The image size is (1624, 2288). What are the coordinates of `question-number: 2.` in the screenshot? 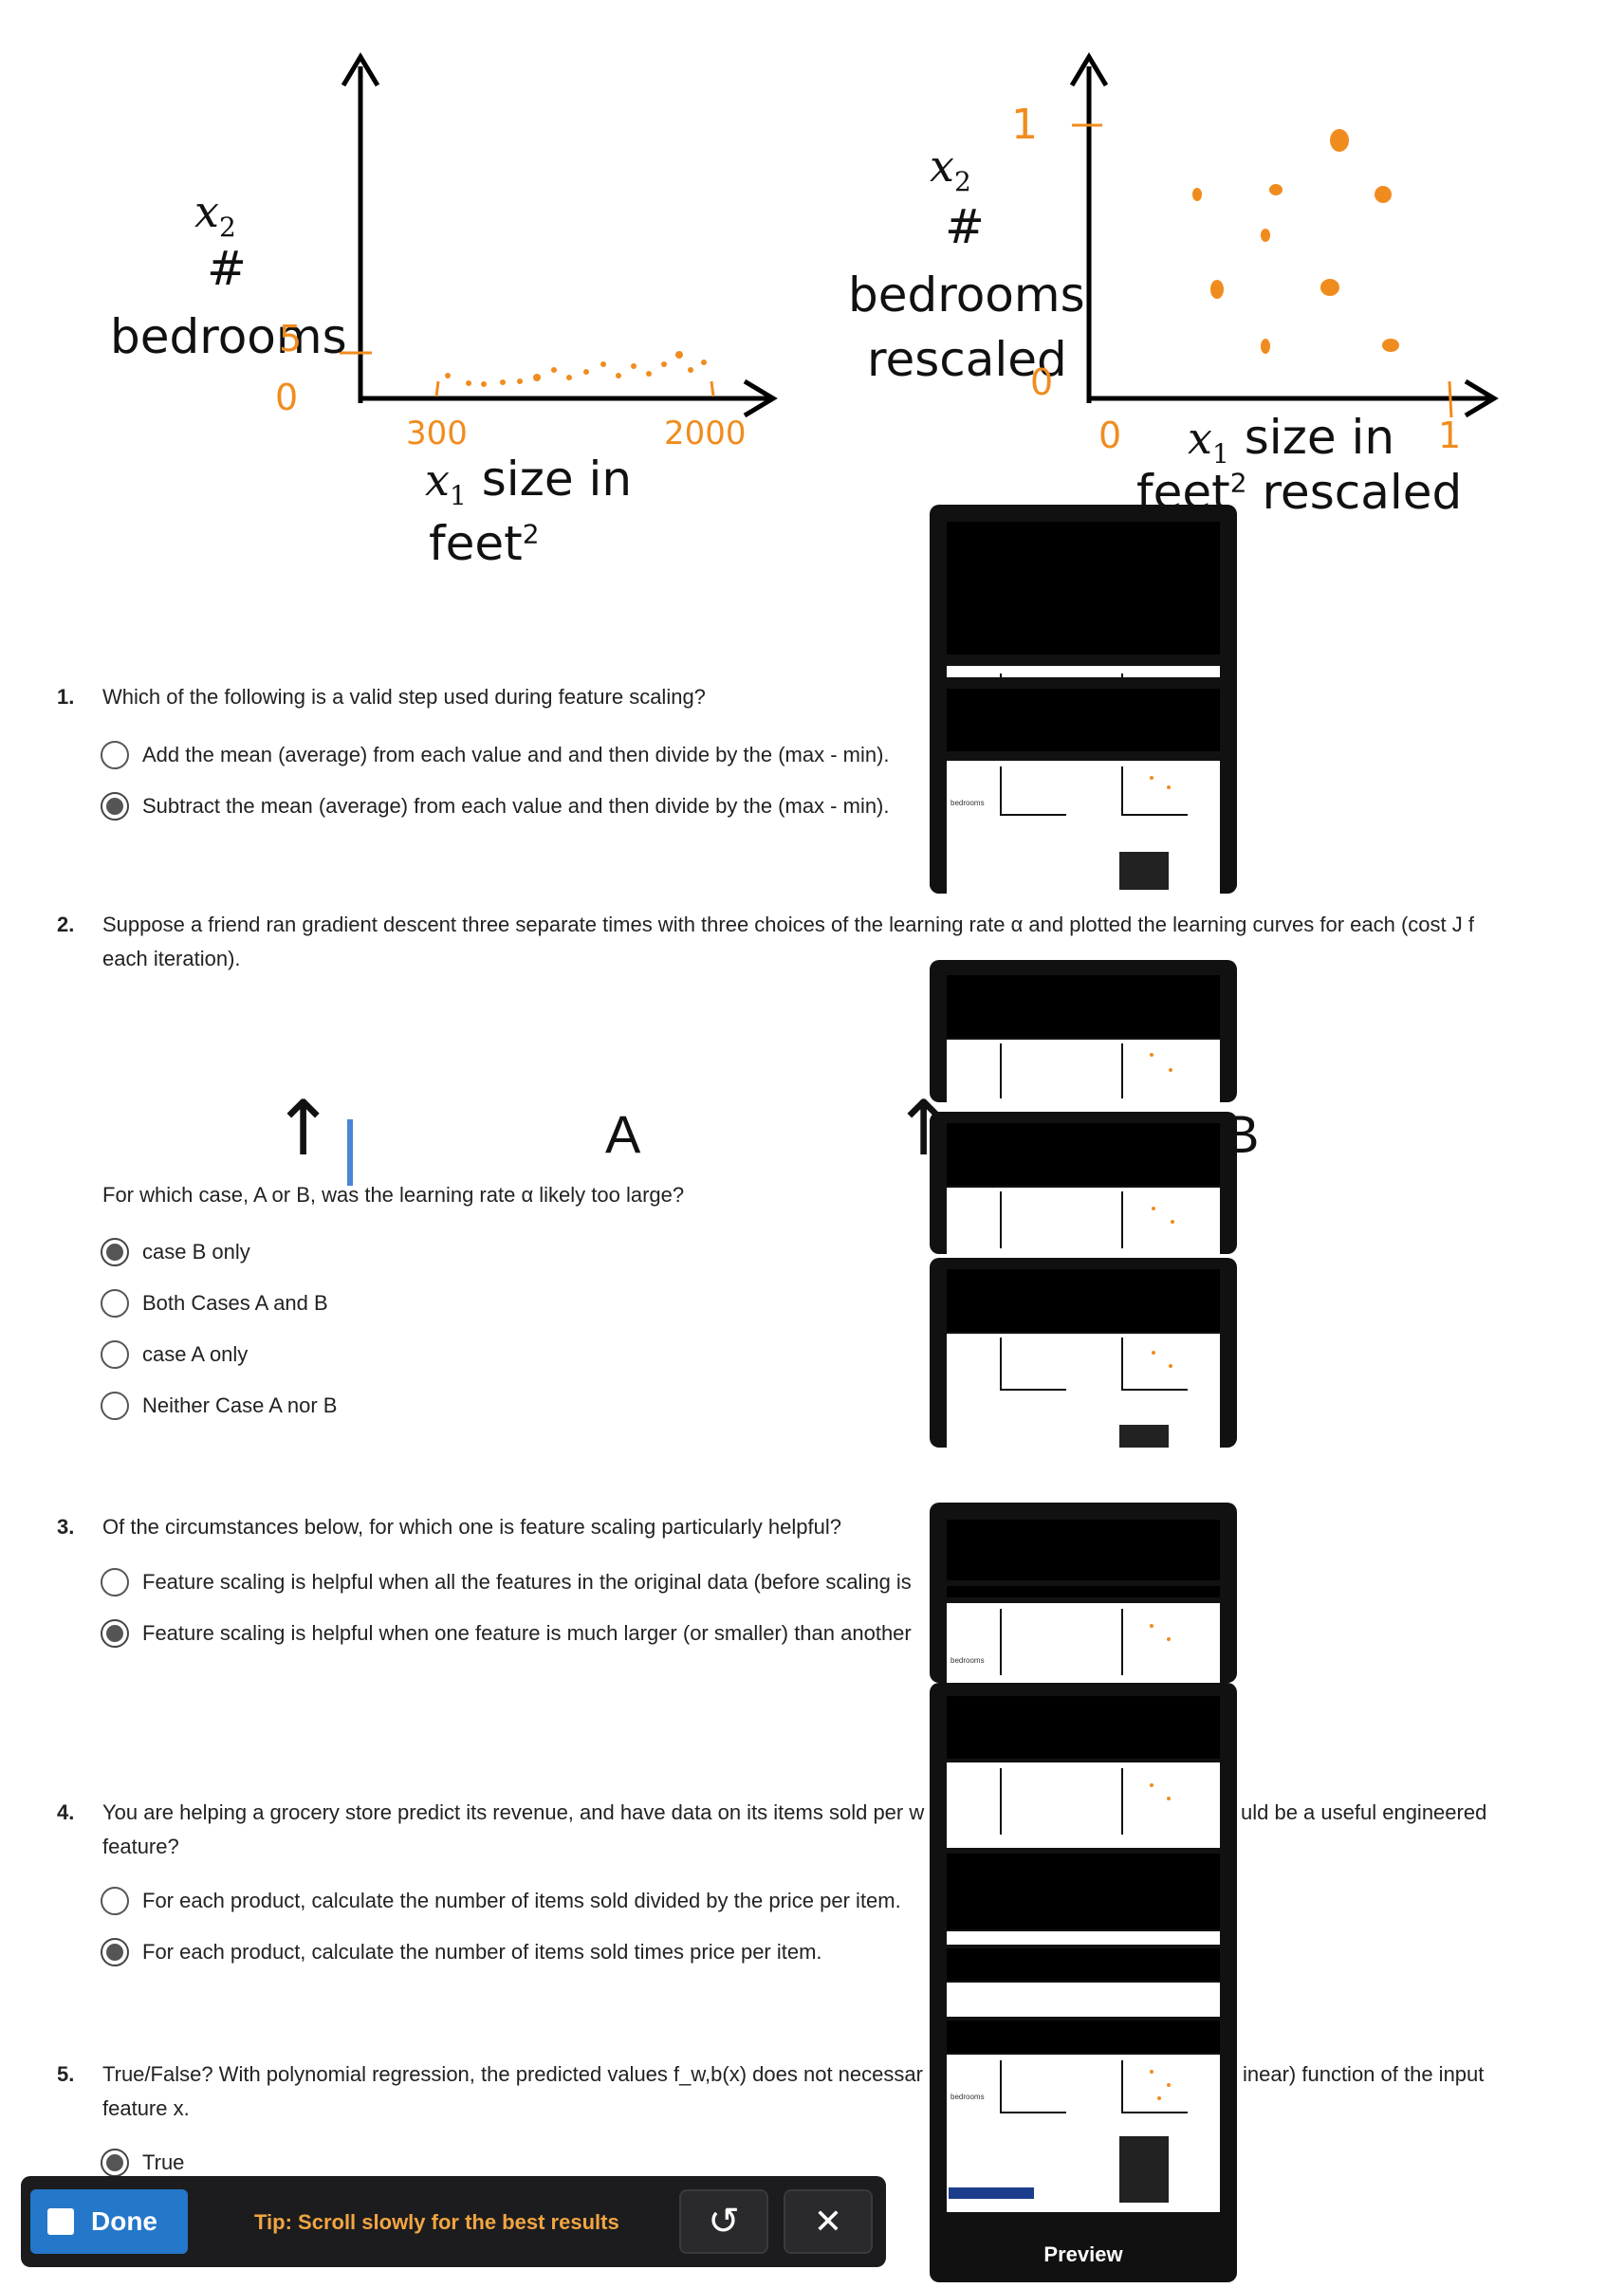 It's located at (66, 924).